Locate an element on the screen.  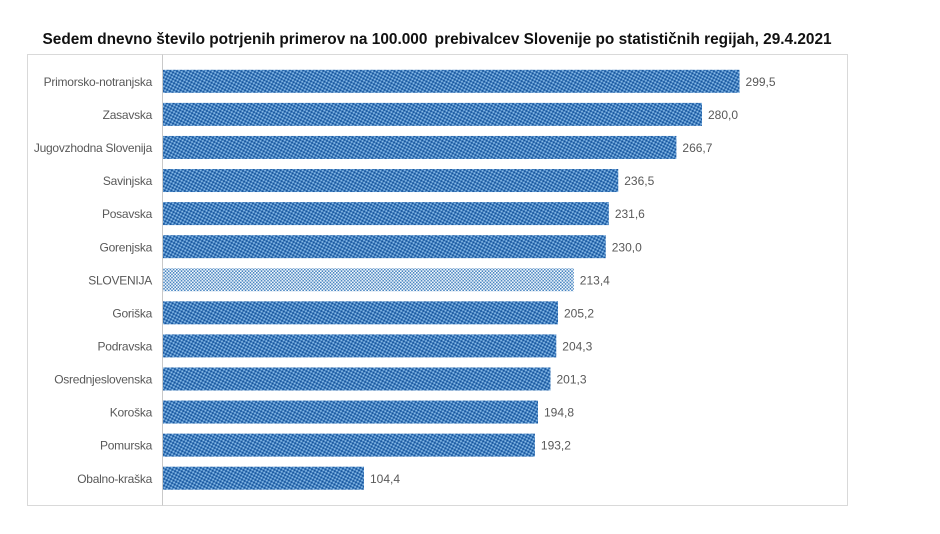
svg-text: 201,3 is located at coordinates (572, 380).